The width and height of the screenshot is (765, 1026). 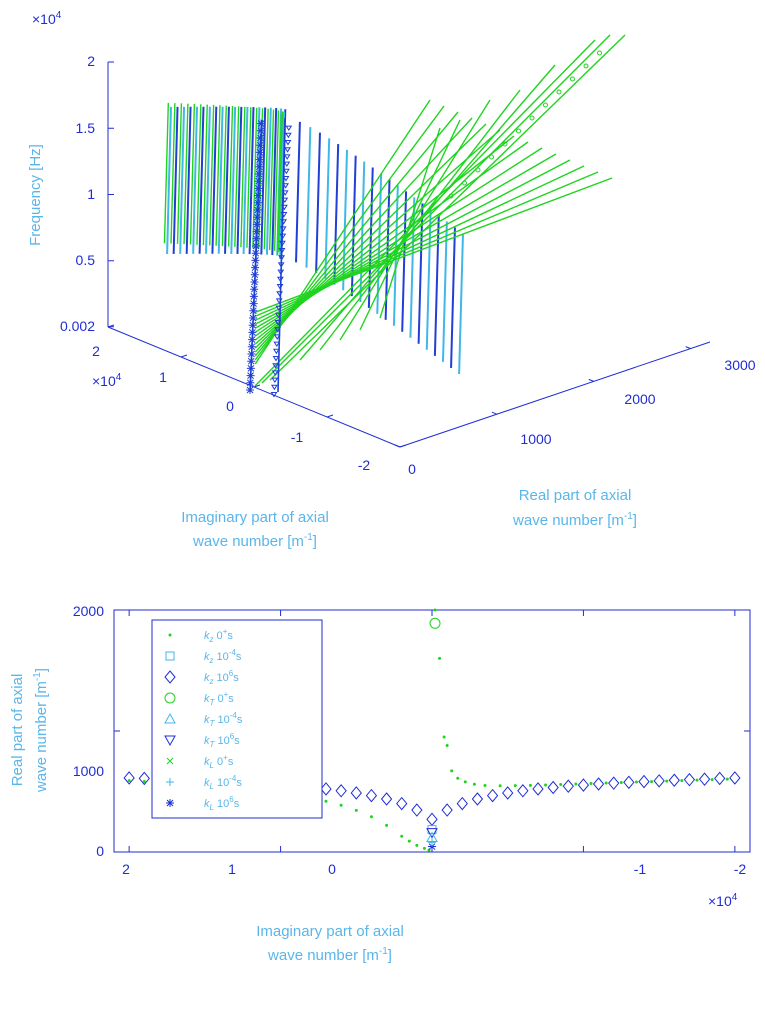 What do you see at coordinates (364, 465) in the screenshot?
I see `imag-tick-label: -2` at bounding box center [364, 465].